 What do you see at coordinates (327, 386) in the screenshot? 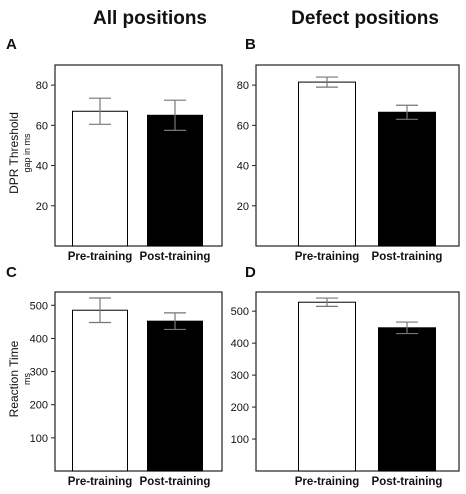
I see `bar-d-pre-training` at bounding box center [327, 386].